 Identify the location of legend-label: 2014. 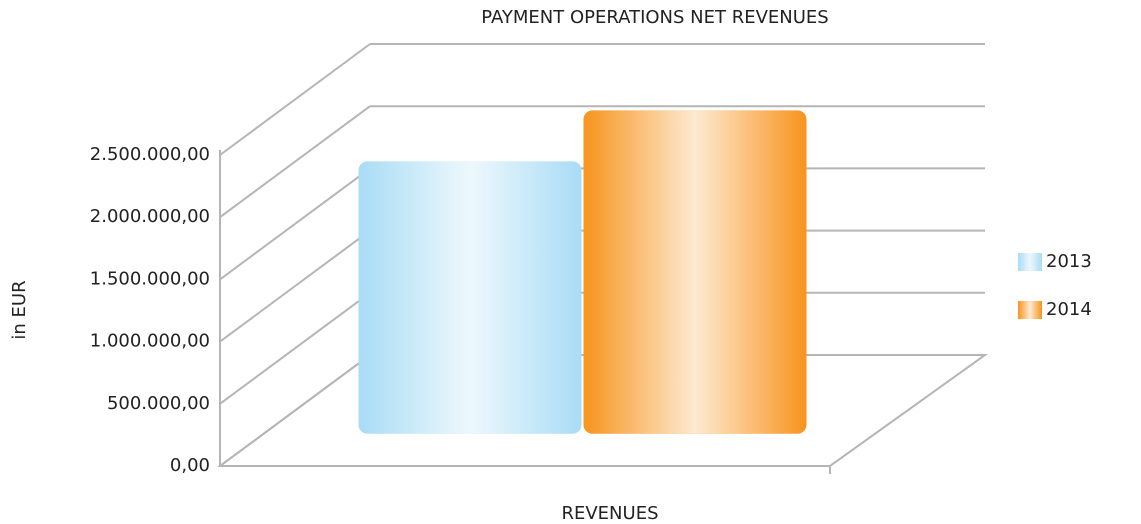
(1069, 309).